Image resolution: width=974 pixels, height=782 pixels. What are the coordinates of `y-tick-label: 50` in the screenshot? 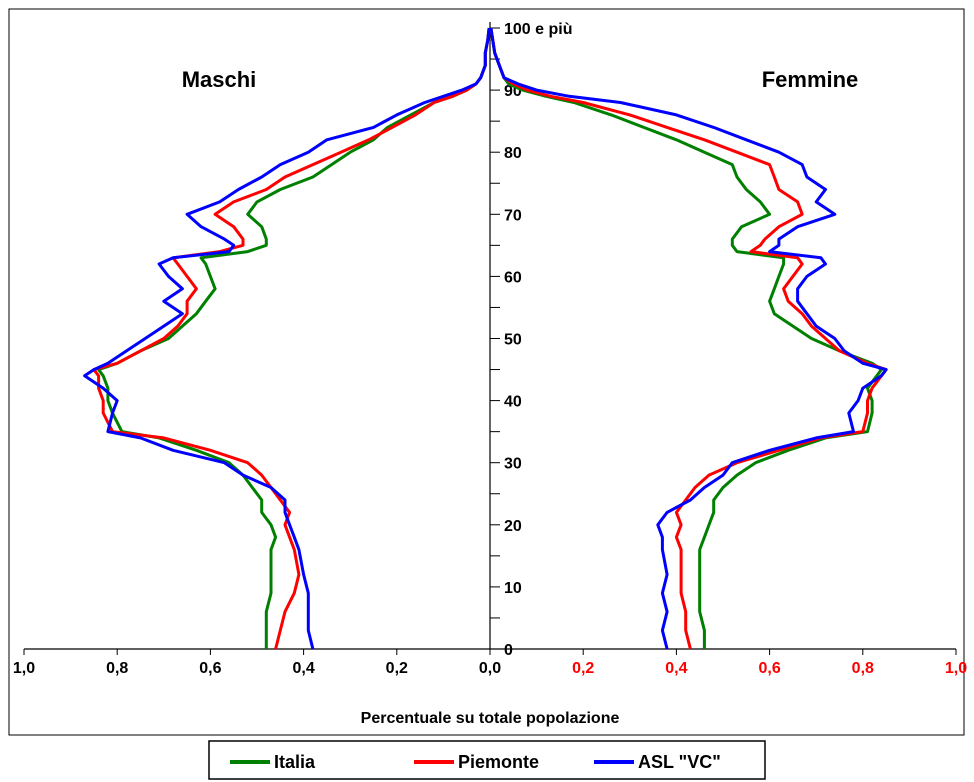 It's located at (513, 340).